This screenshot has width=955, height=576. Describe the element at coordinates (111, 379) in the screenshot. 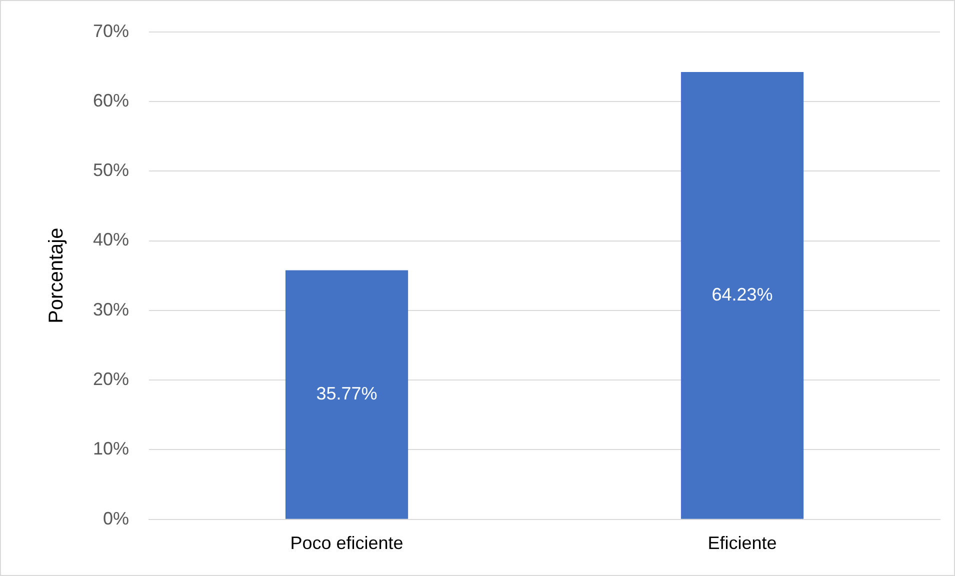

I see `y-tick-label: 20%` at that location.